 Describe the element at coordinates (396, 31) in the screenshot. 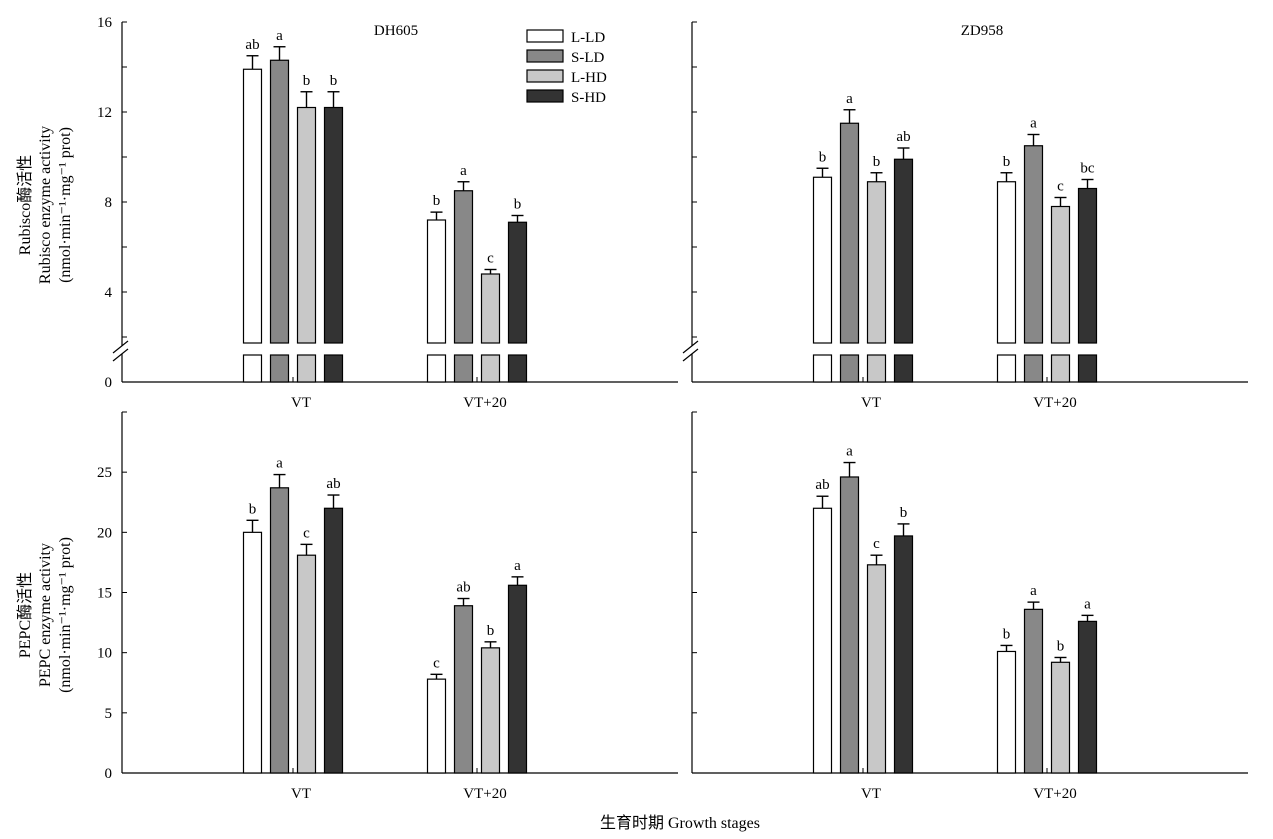

I see `panel-title: DH605` at that location.